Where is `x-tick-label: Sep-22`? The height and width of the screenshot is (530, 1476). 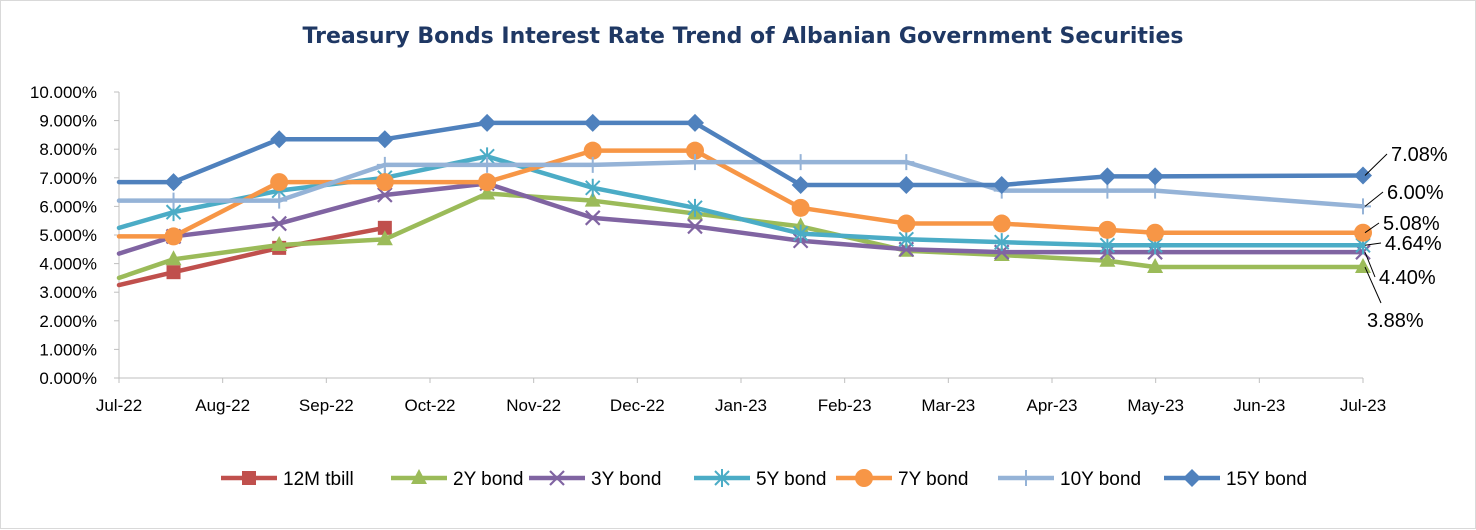 x-tick-label: Sep-22 is located at coordinates (326, 405).